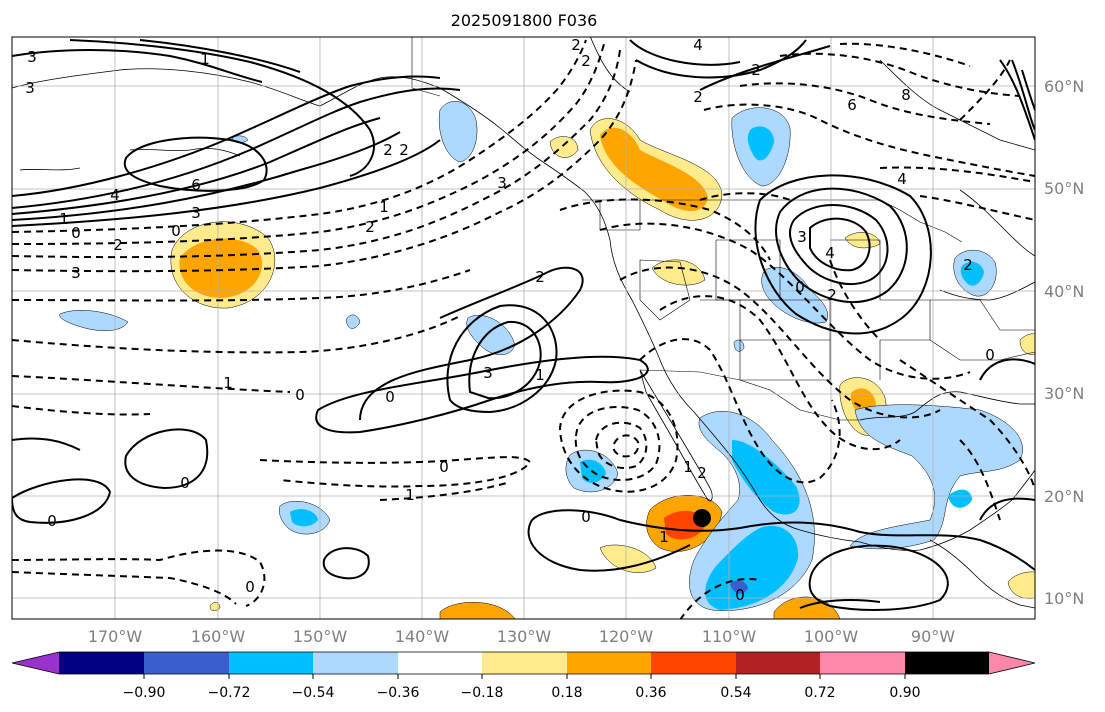 The height and width of the screenshot is (712, 1105). I want to click on colorbar-tick-label: 0.72, so click(819, 693).